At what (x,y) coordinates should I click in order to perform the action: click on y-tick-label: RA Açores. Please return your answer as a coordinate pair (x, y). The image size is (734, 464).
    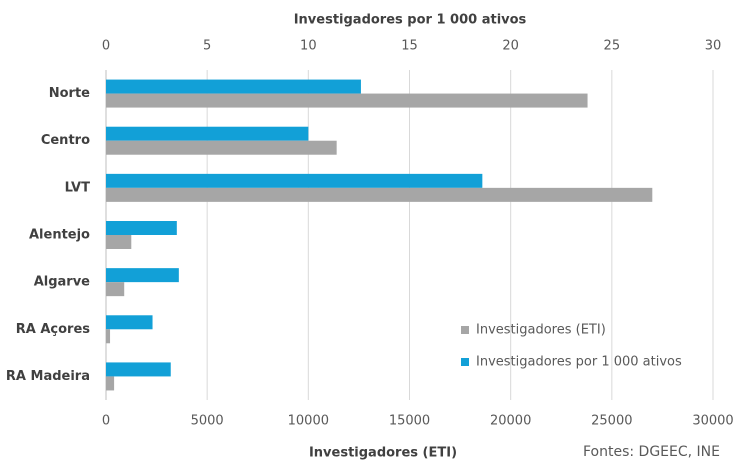
    Looking at the image, I should click on (53, 329).